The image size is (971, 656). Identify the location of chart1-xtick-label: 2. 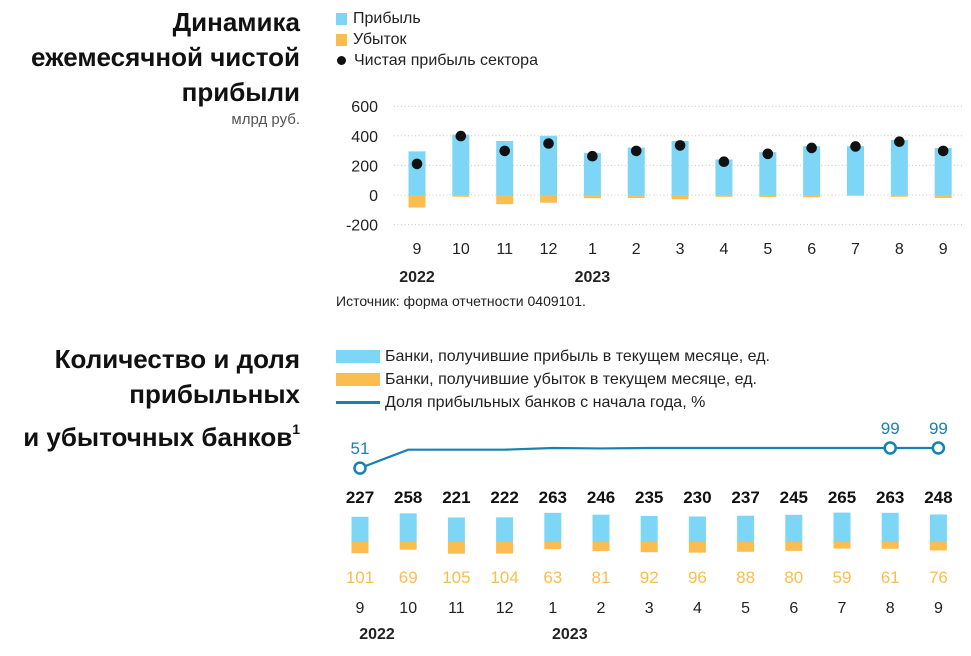
(636, 249).